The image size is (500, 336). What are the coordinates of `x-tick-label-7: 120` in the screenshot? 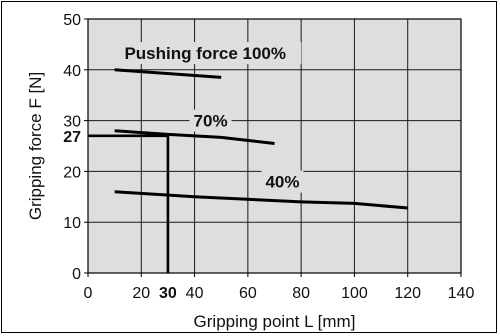 It's located at (407, 293).